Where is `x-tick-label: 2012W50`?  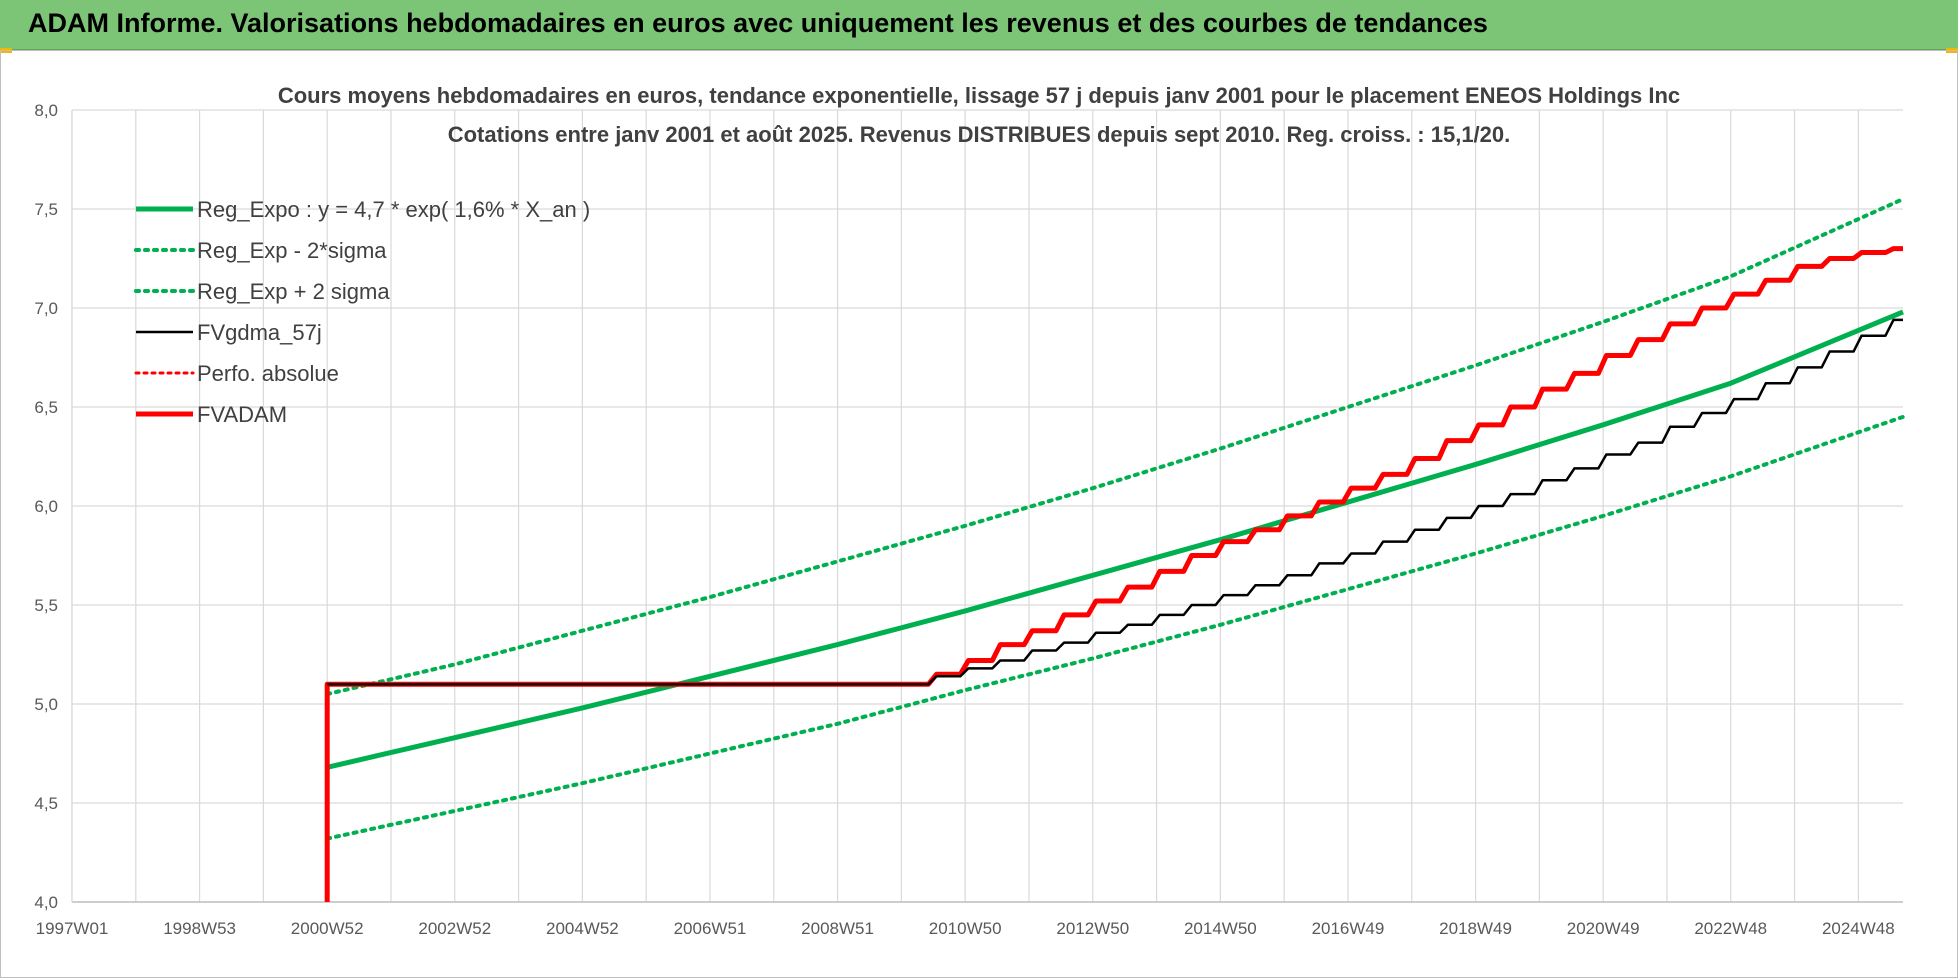
x-tick-label: 2012W50 is located at coordinates (1092, 928).